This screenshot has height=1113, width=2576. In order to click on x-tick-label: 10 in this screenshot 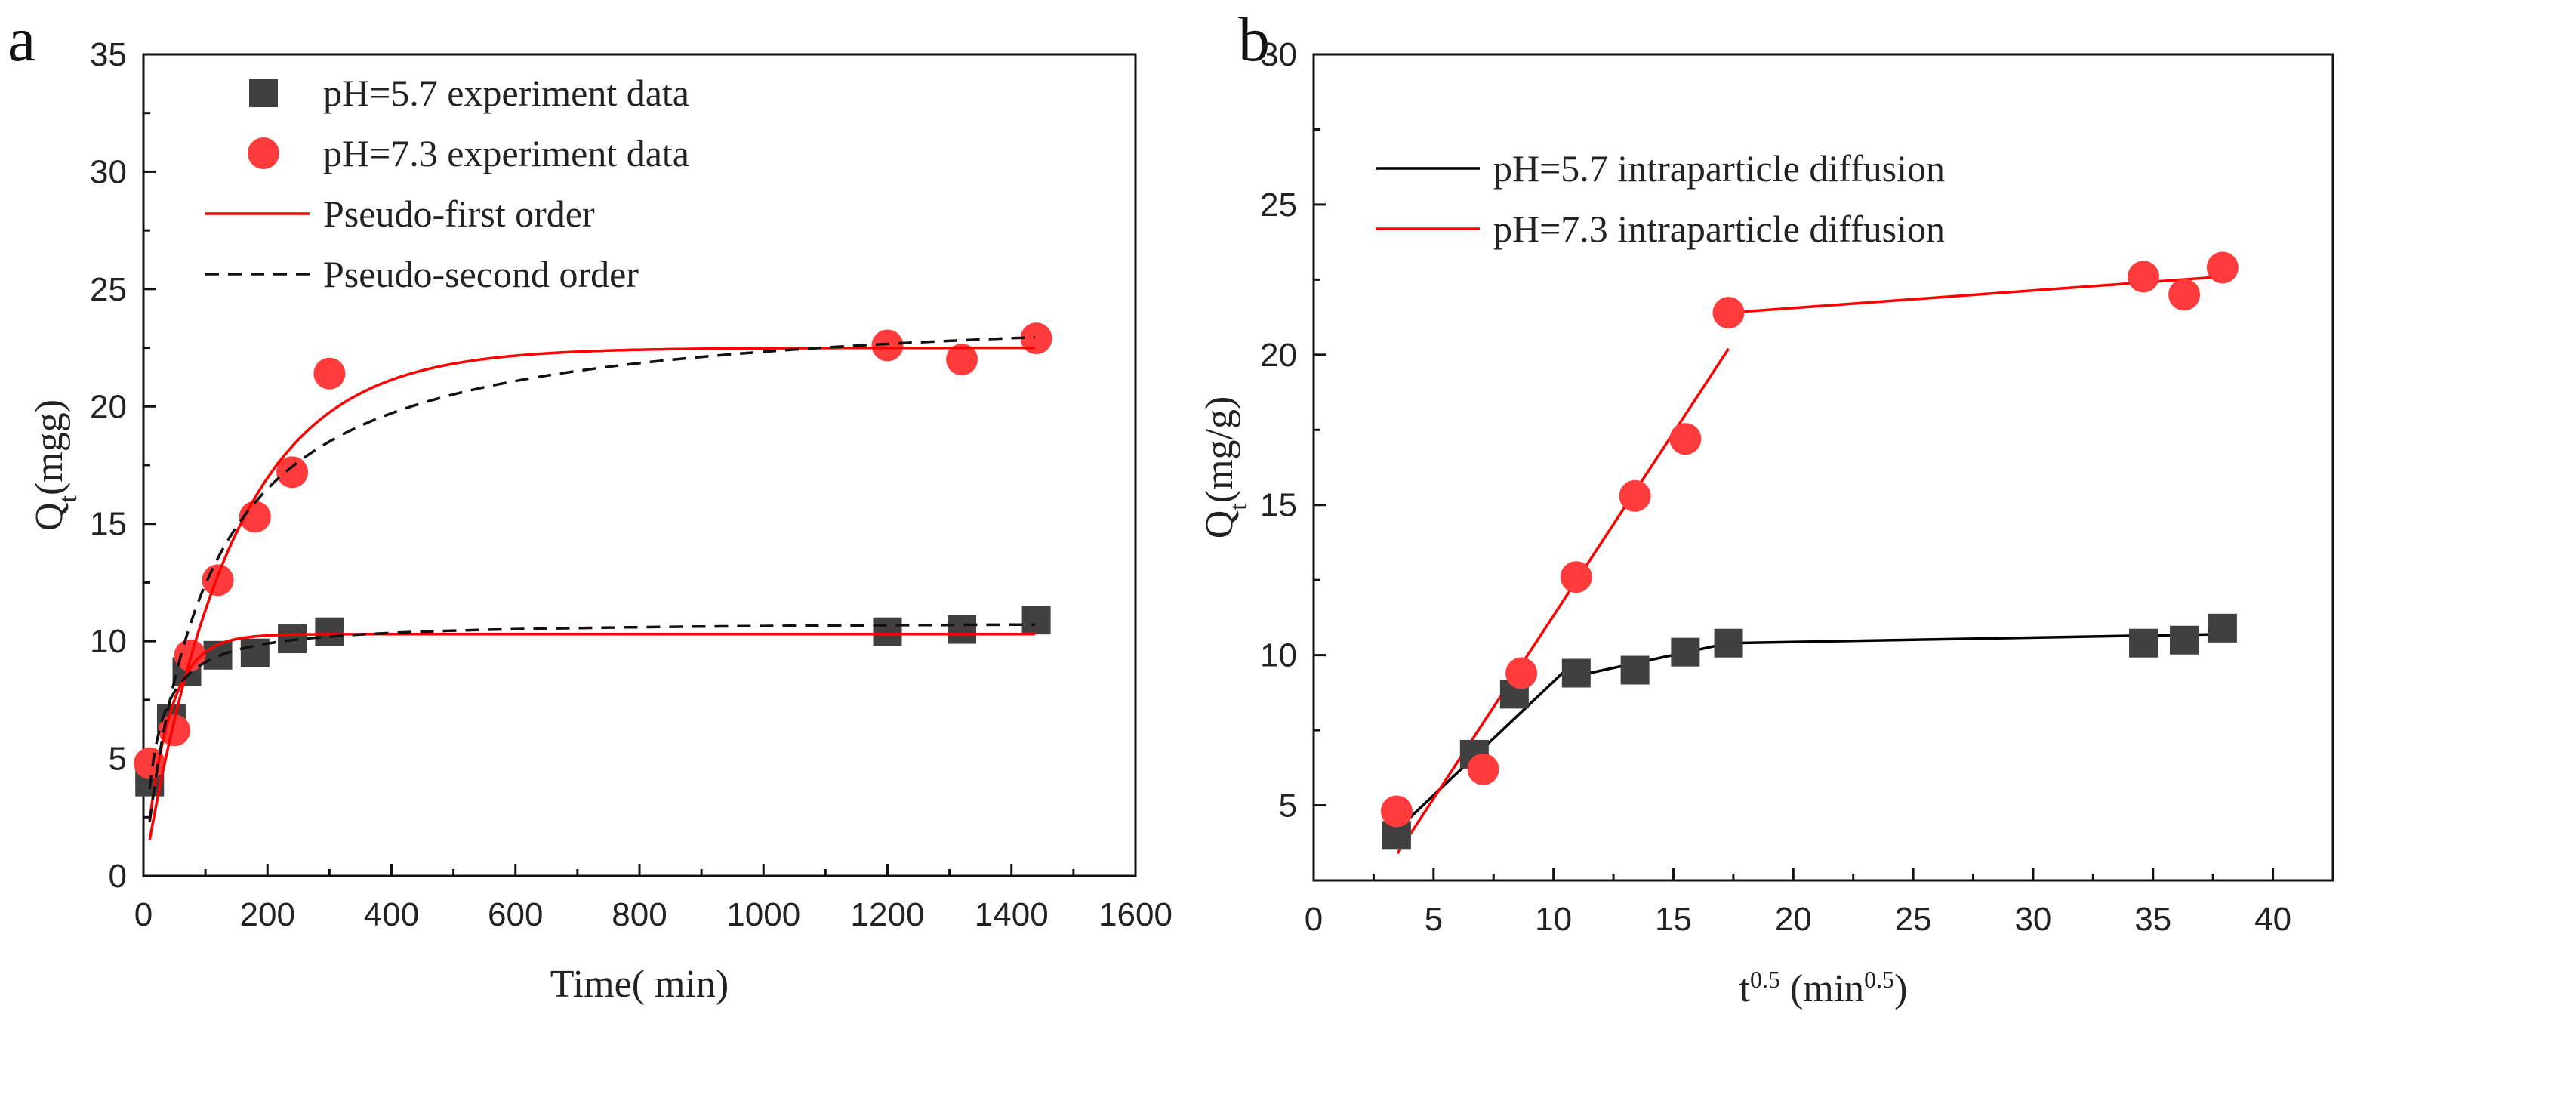, I will do `click(1554, 919)`.